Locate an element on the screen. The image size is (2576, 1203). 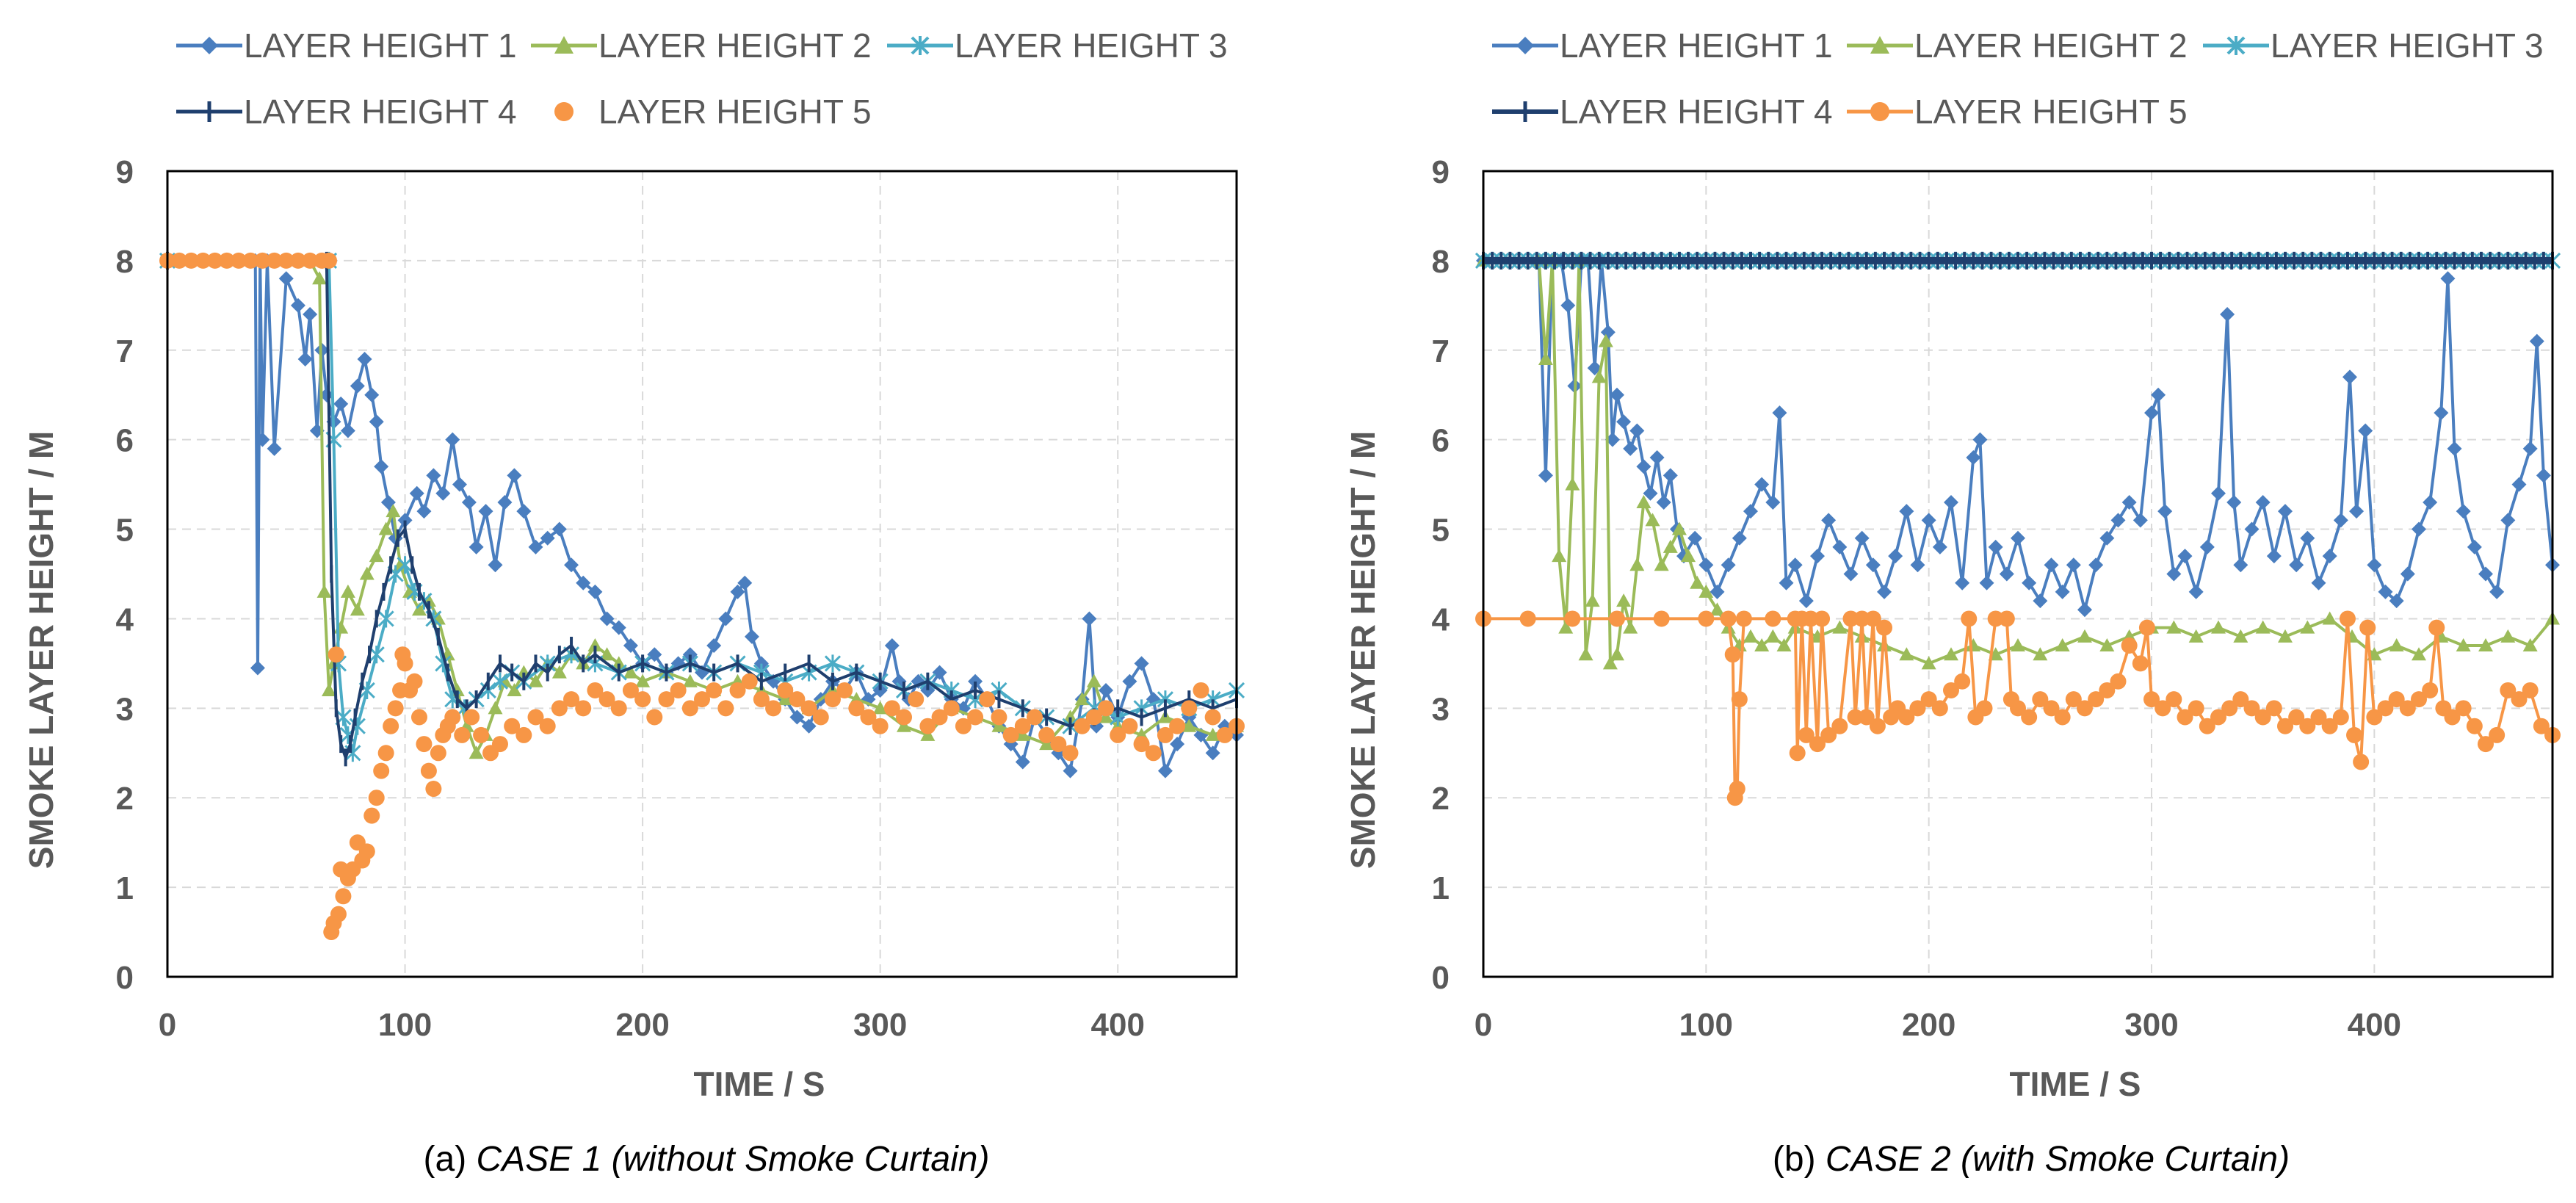
x-tick-label: 300 is located at coordinates (880, 1025).